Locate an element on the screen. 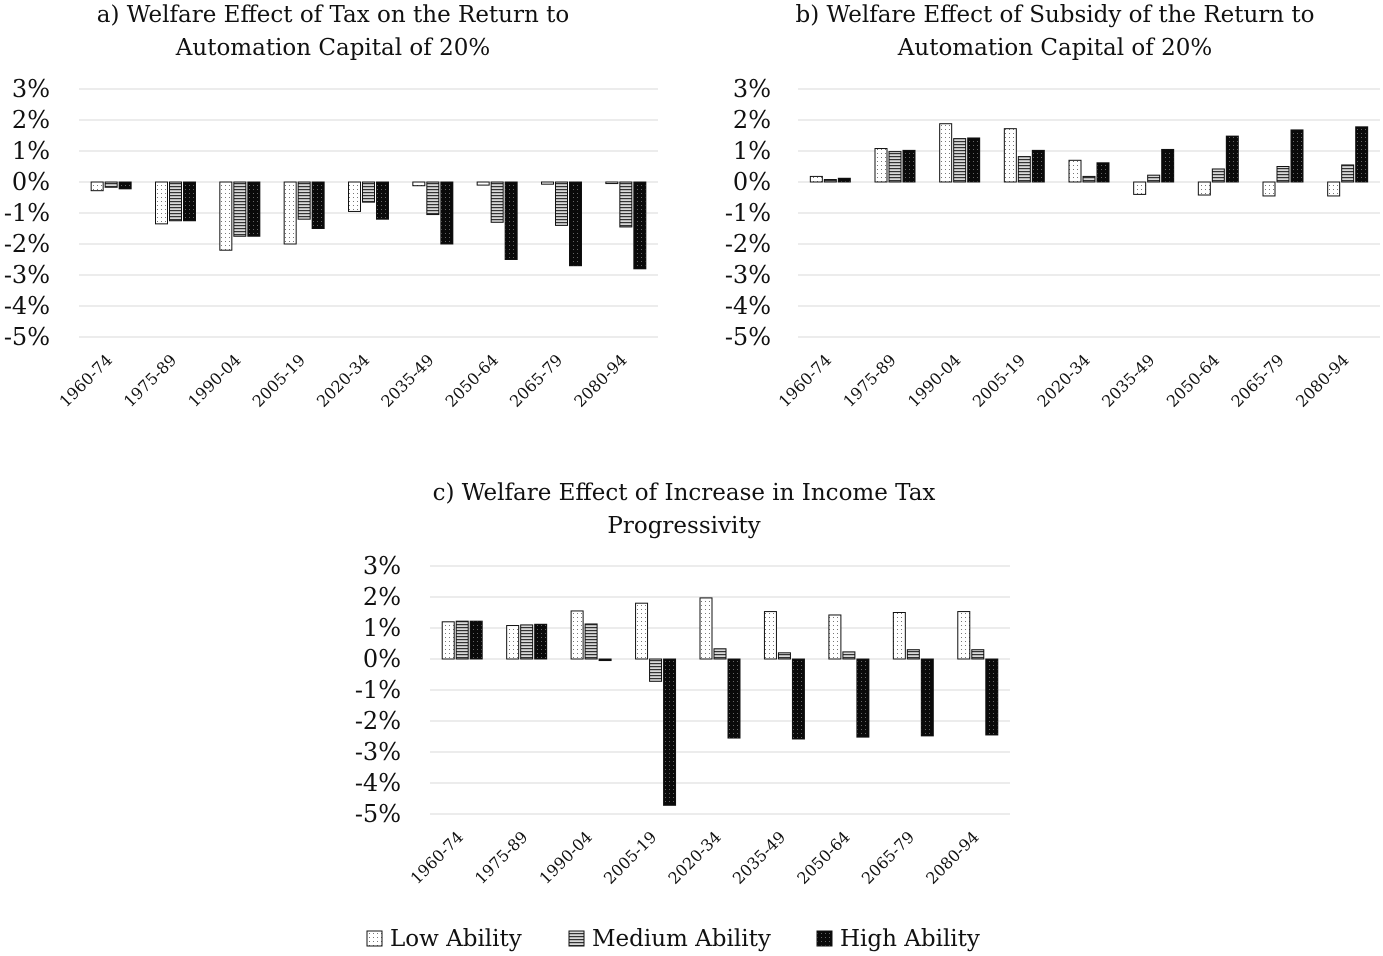 Image resolution: width=1383 pixels, height=956 pixels. chart-a-title-line-2: Automation Capital of 20% is located at coordinates (332, 48).